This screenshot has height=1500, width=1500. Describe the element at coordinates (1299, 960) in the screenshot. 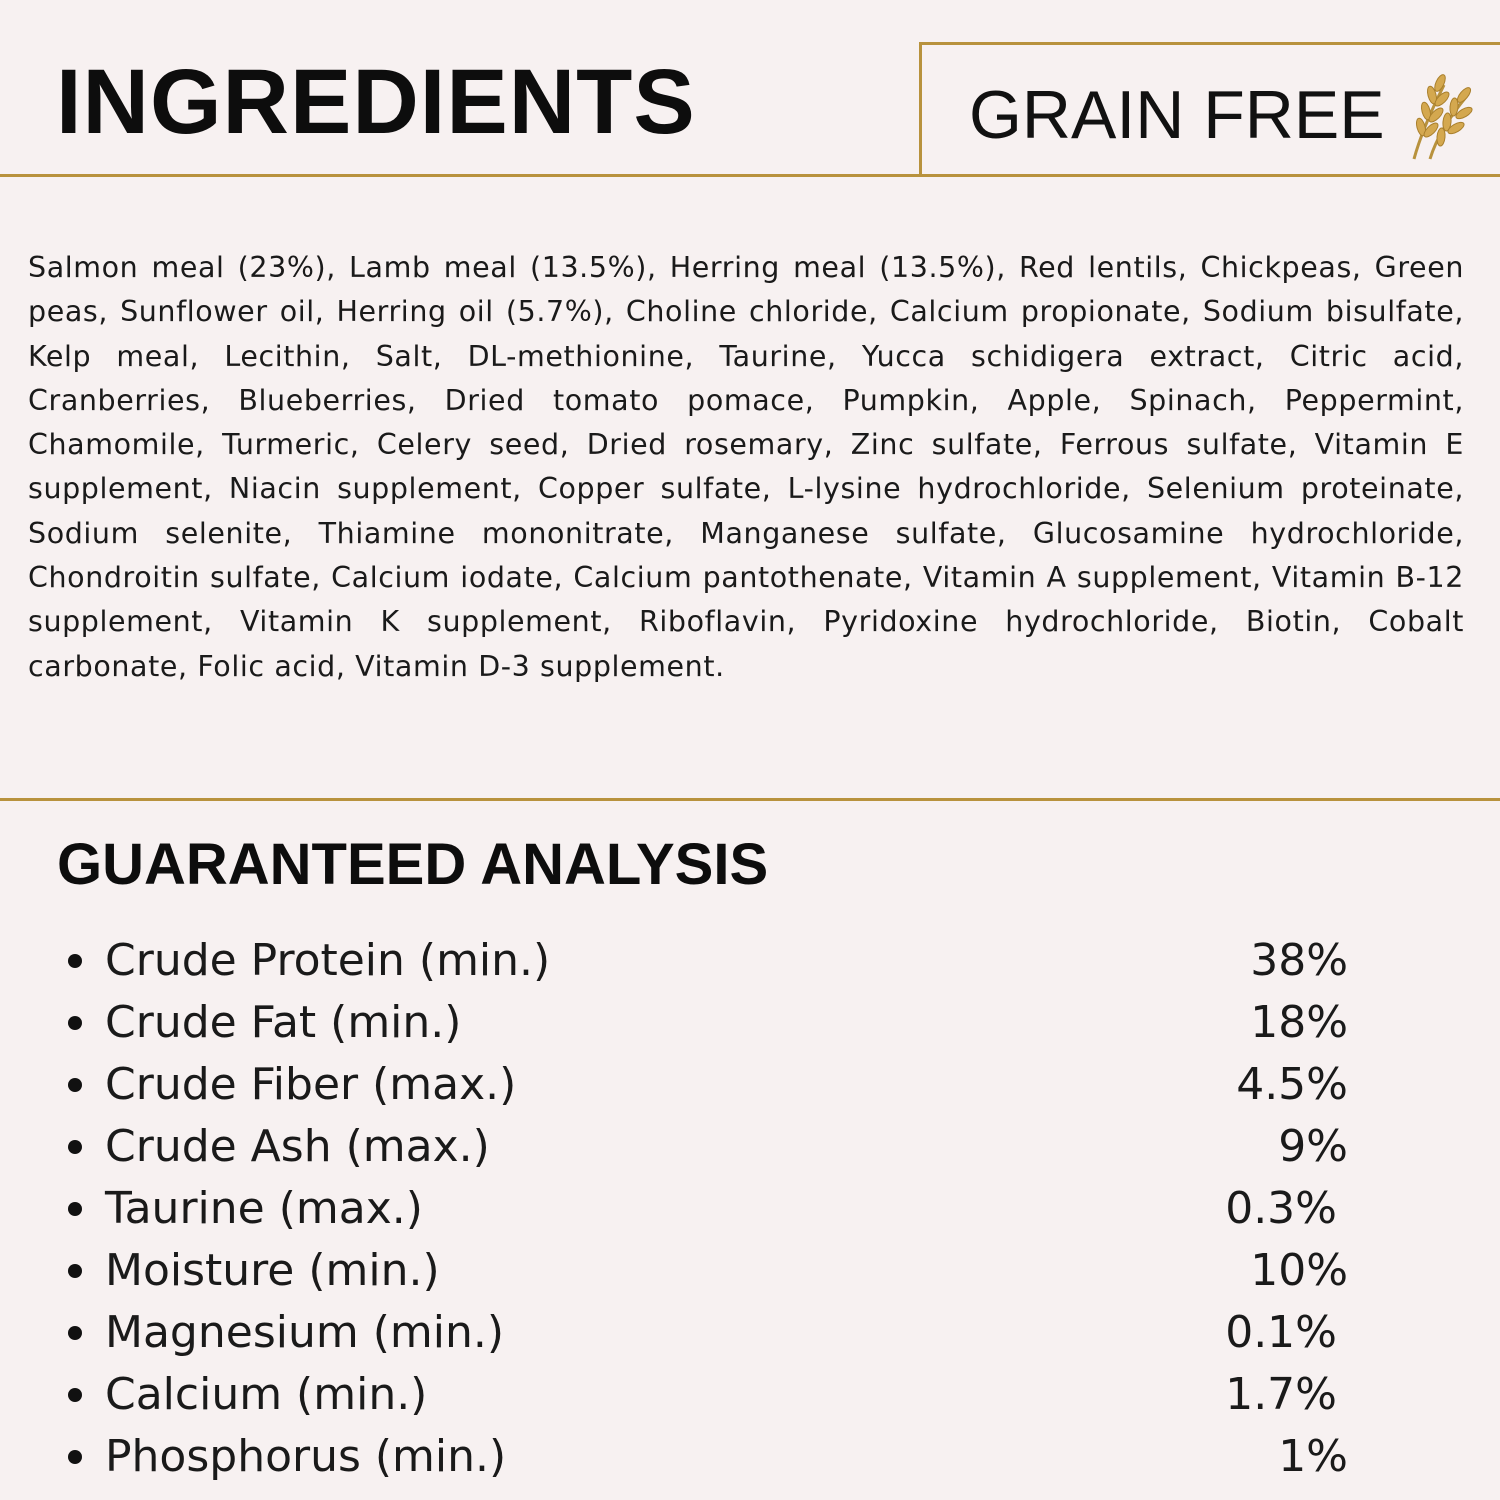

I see `analysis-value: 38%` at that location.